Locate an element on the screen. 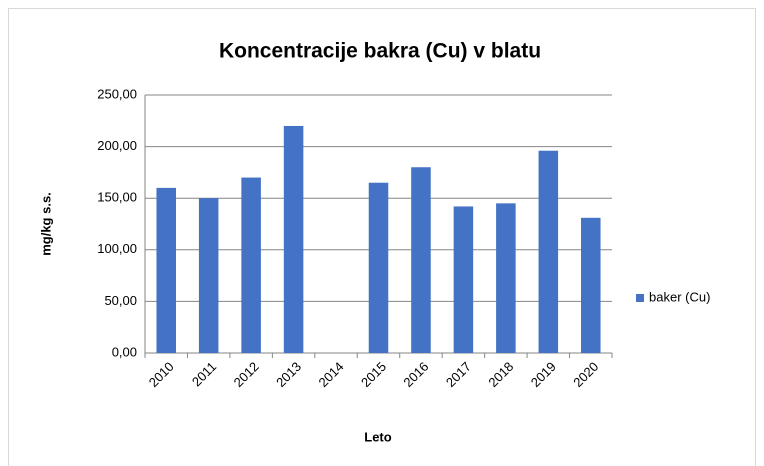  y-tick-label: 250,00 is located at coordinates (117, 93).